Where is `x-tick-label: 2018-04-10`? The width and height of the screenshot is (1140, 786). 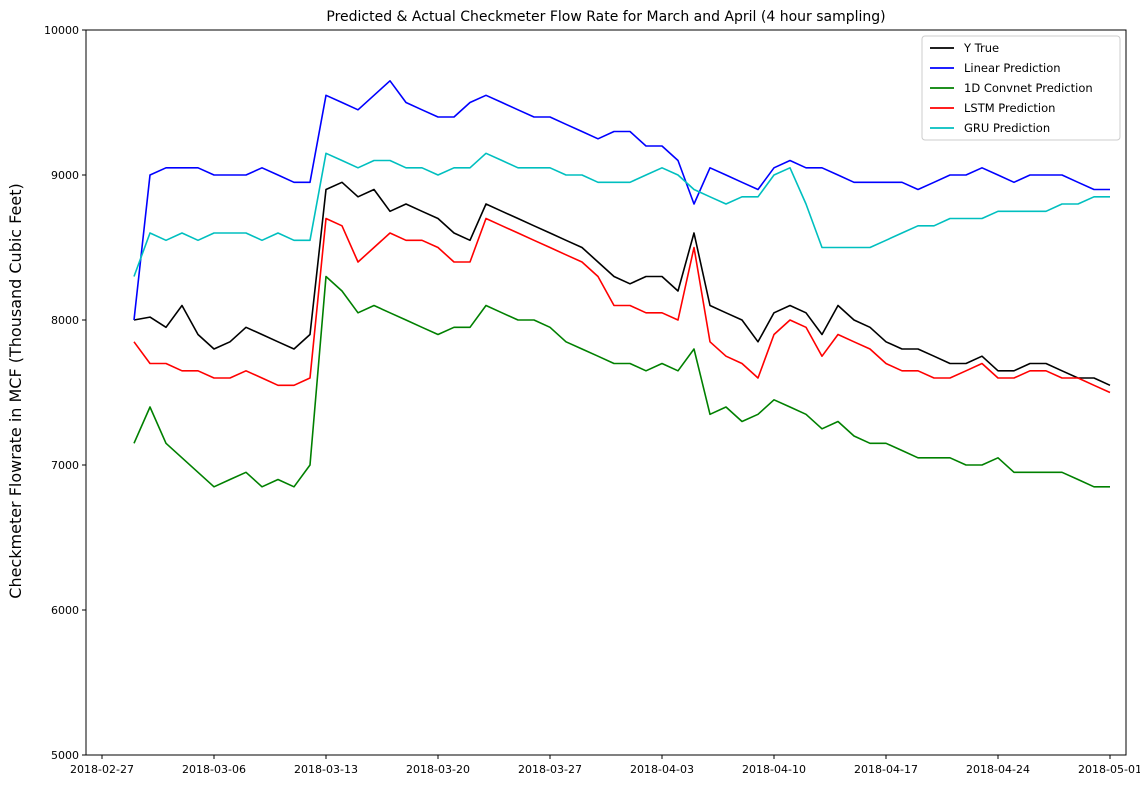
x-tick-label: 2018-04-10 is located at coordinates (774, 769).